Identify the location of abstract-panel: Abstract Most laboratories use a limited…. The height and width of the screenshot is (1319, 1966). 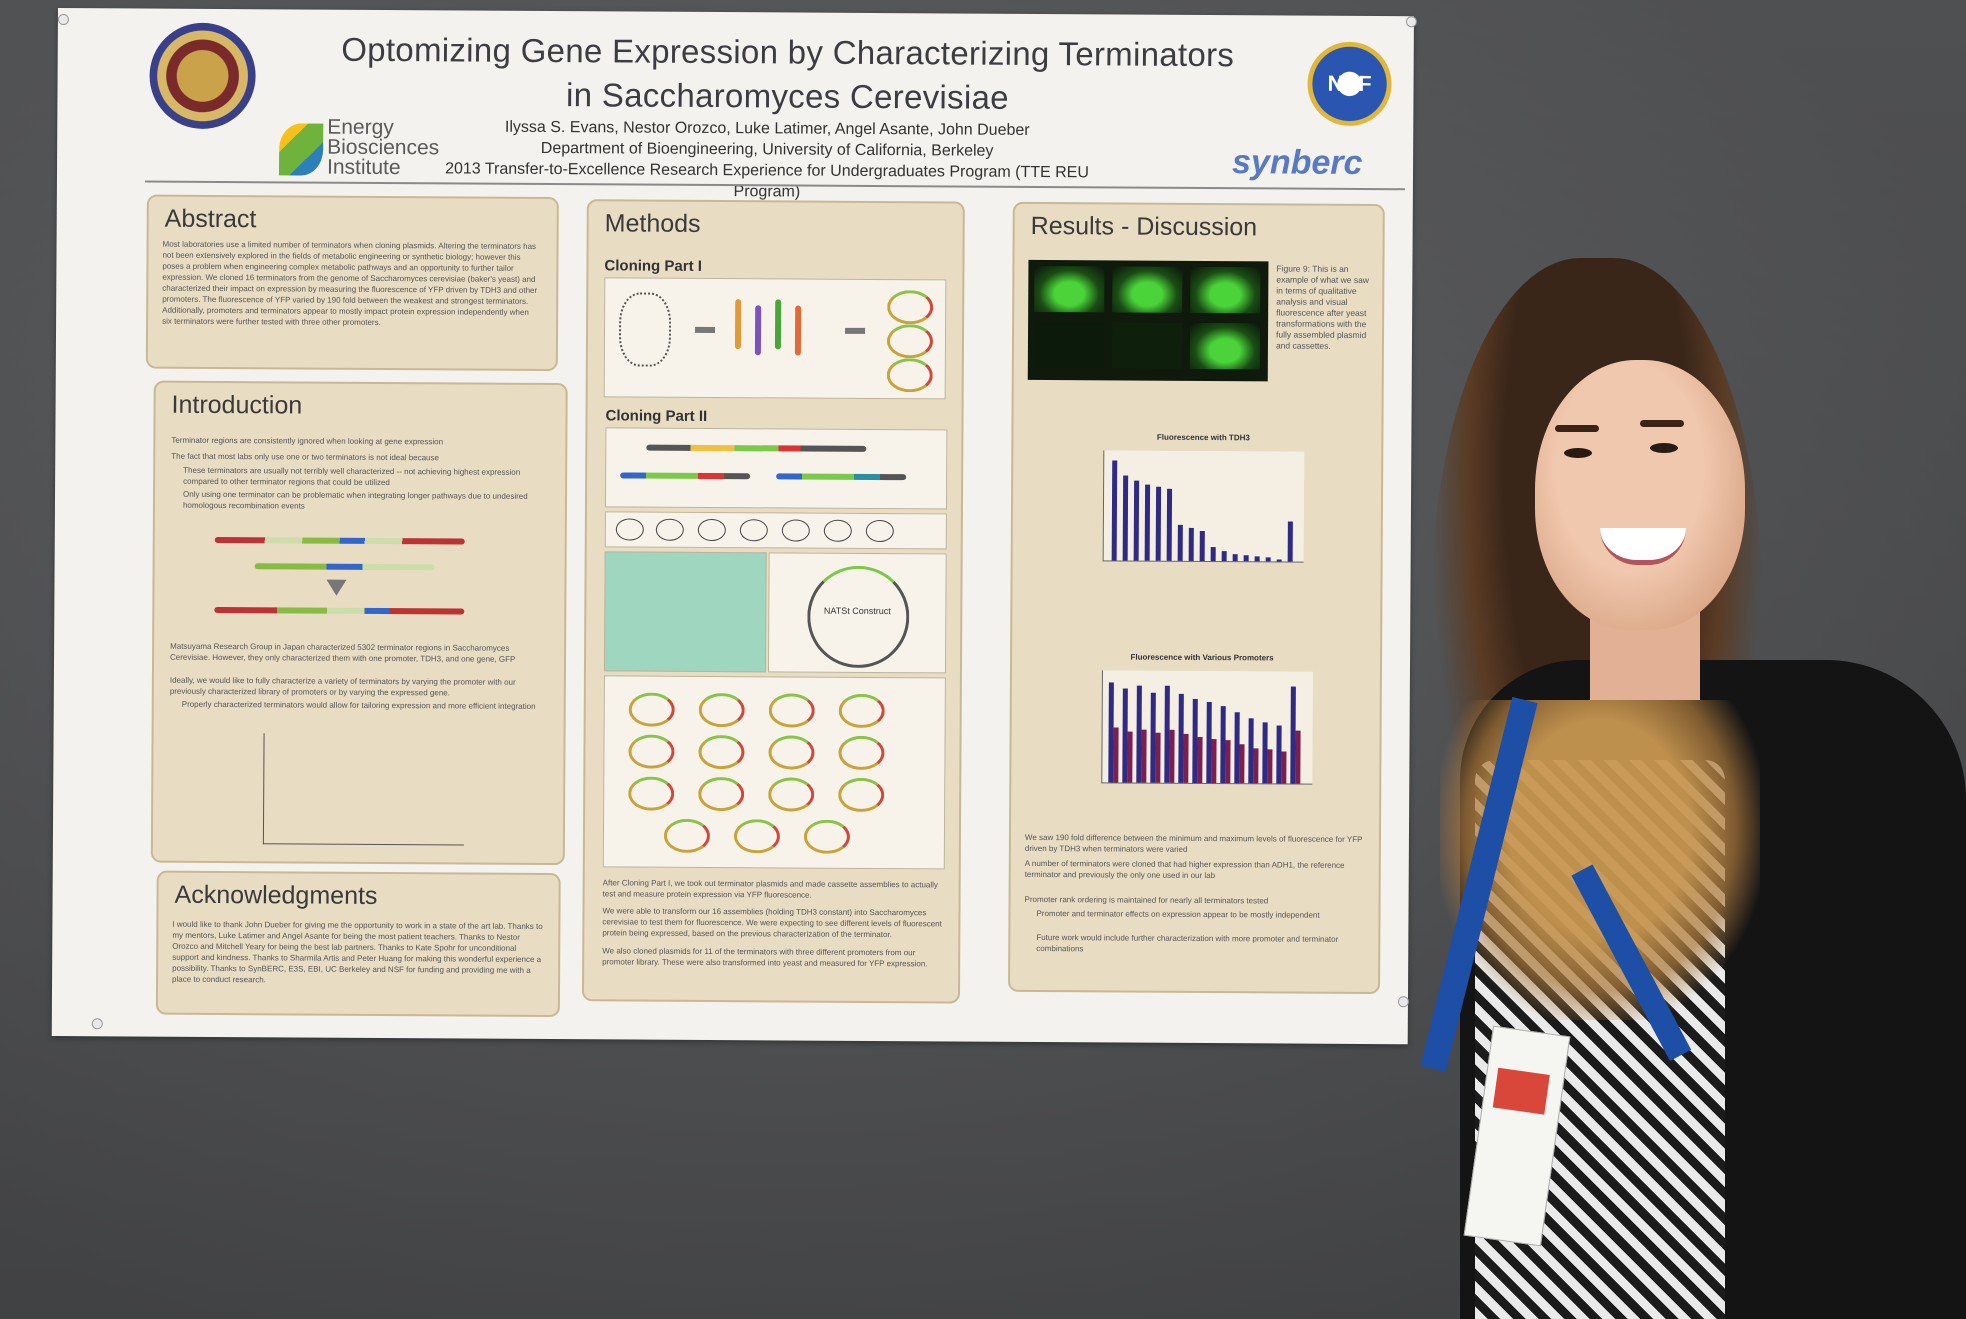
(352, 283).